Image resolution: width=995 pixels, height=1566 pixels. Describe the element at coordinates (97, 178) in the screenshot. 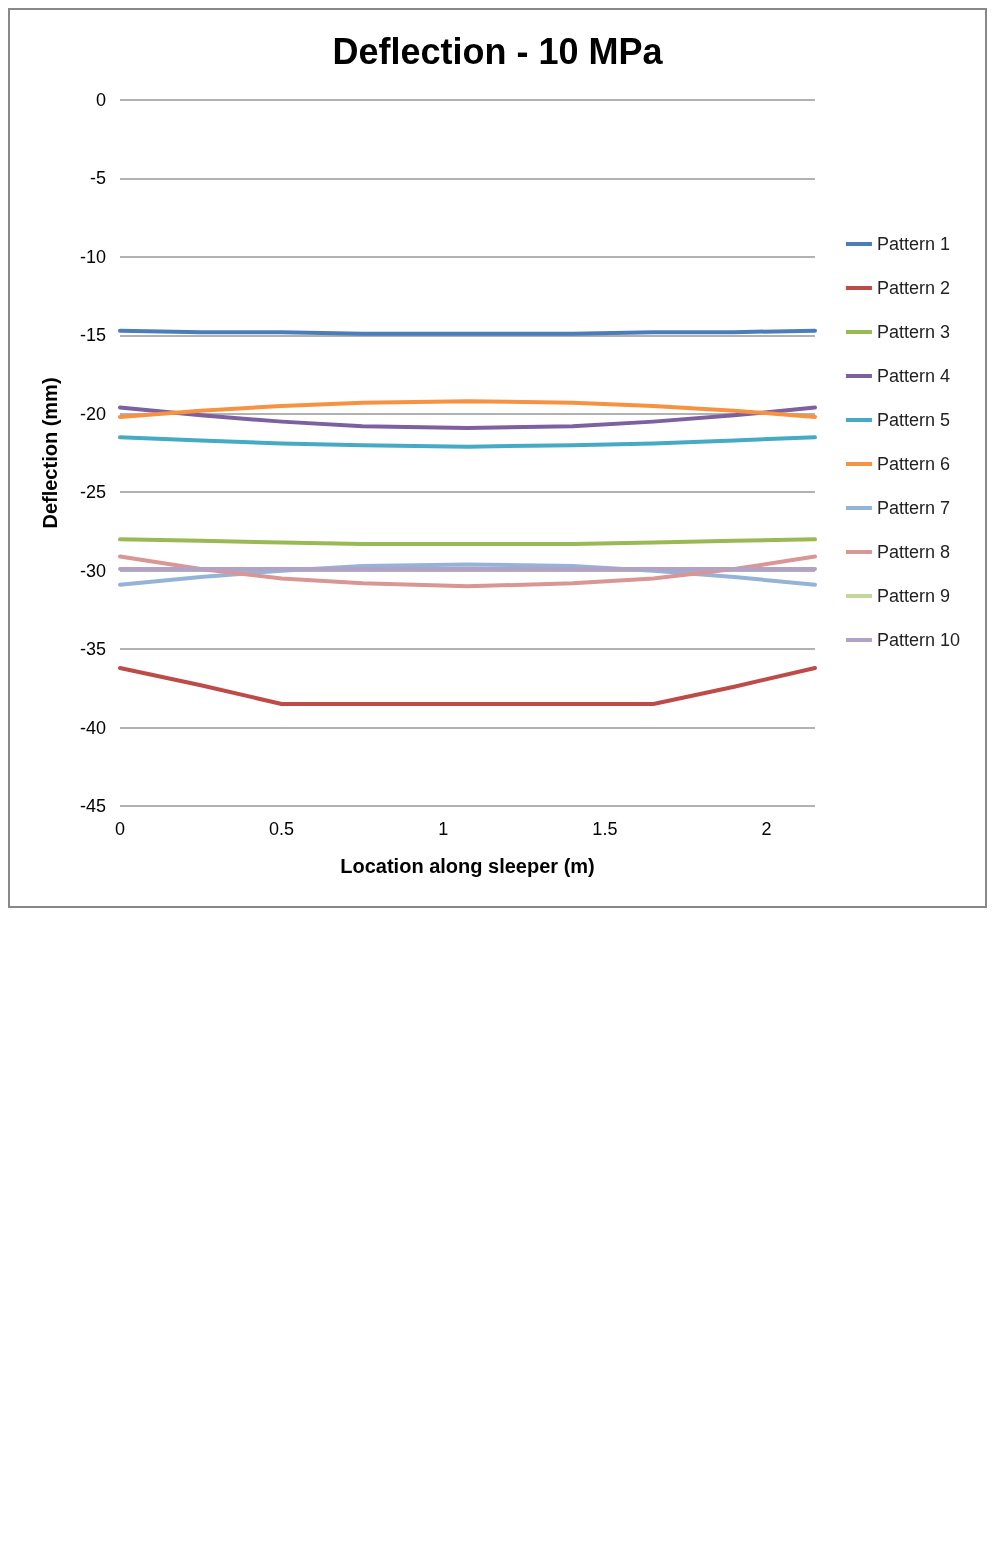

I see `y-tick-label: -5` at that location.